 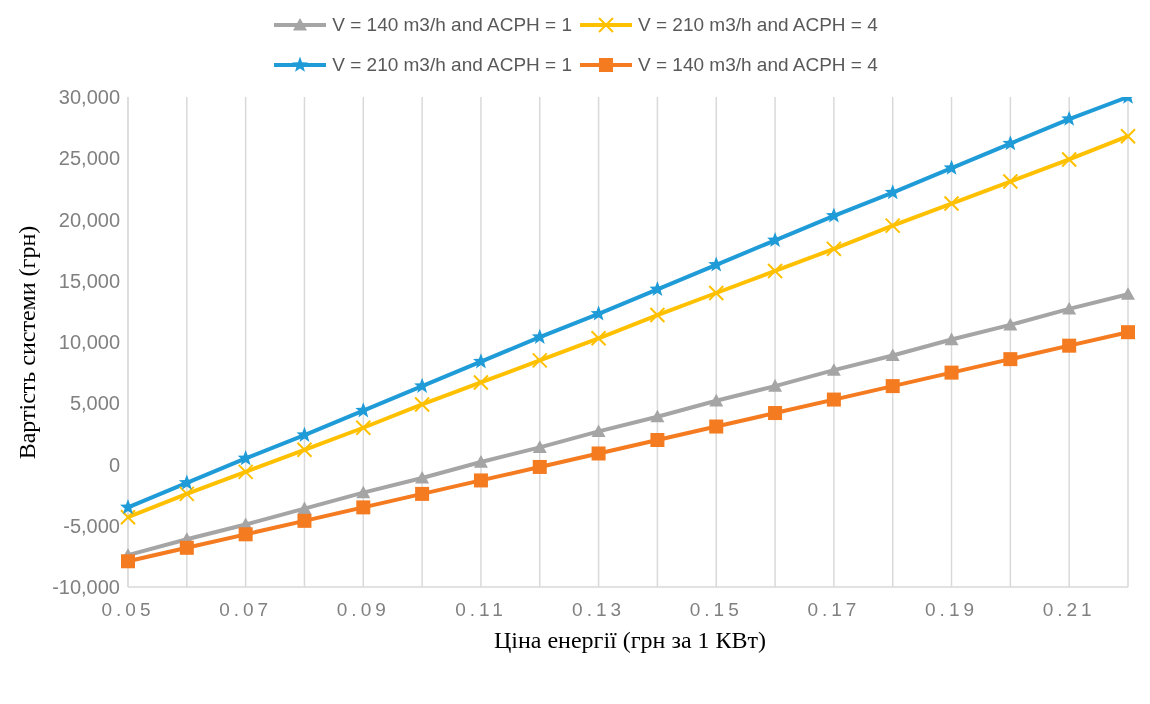 What do you see at coordinates (363, 610) in the screenshot?
I see `x-tick-label: 0.09` at bounding box center [363, 610].